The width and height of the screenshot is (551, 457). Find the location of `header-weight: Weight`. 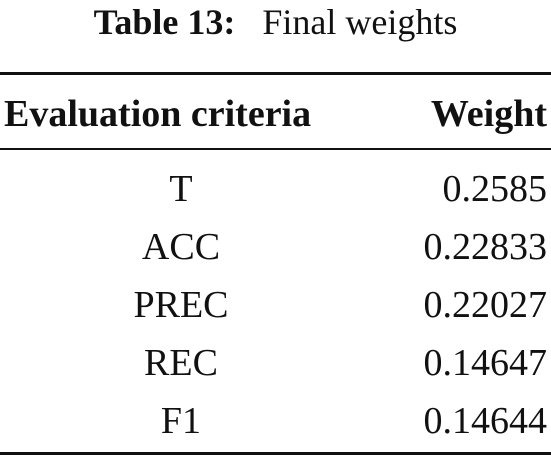

header-weight: Weight is located at coordinates (488, 114).